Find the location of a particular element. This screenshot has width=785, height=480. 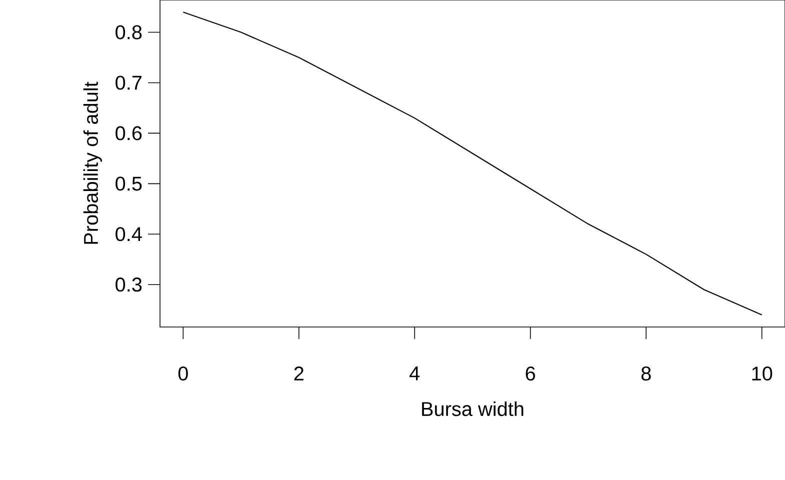

y-axis-title: Probability of adult is located at coordinates (92, 163).